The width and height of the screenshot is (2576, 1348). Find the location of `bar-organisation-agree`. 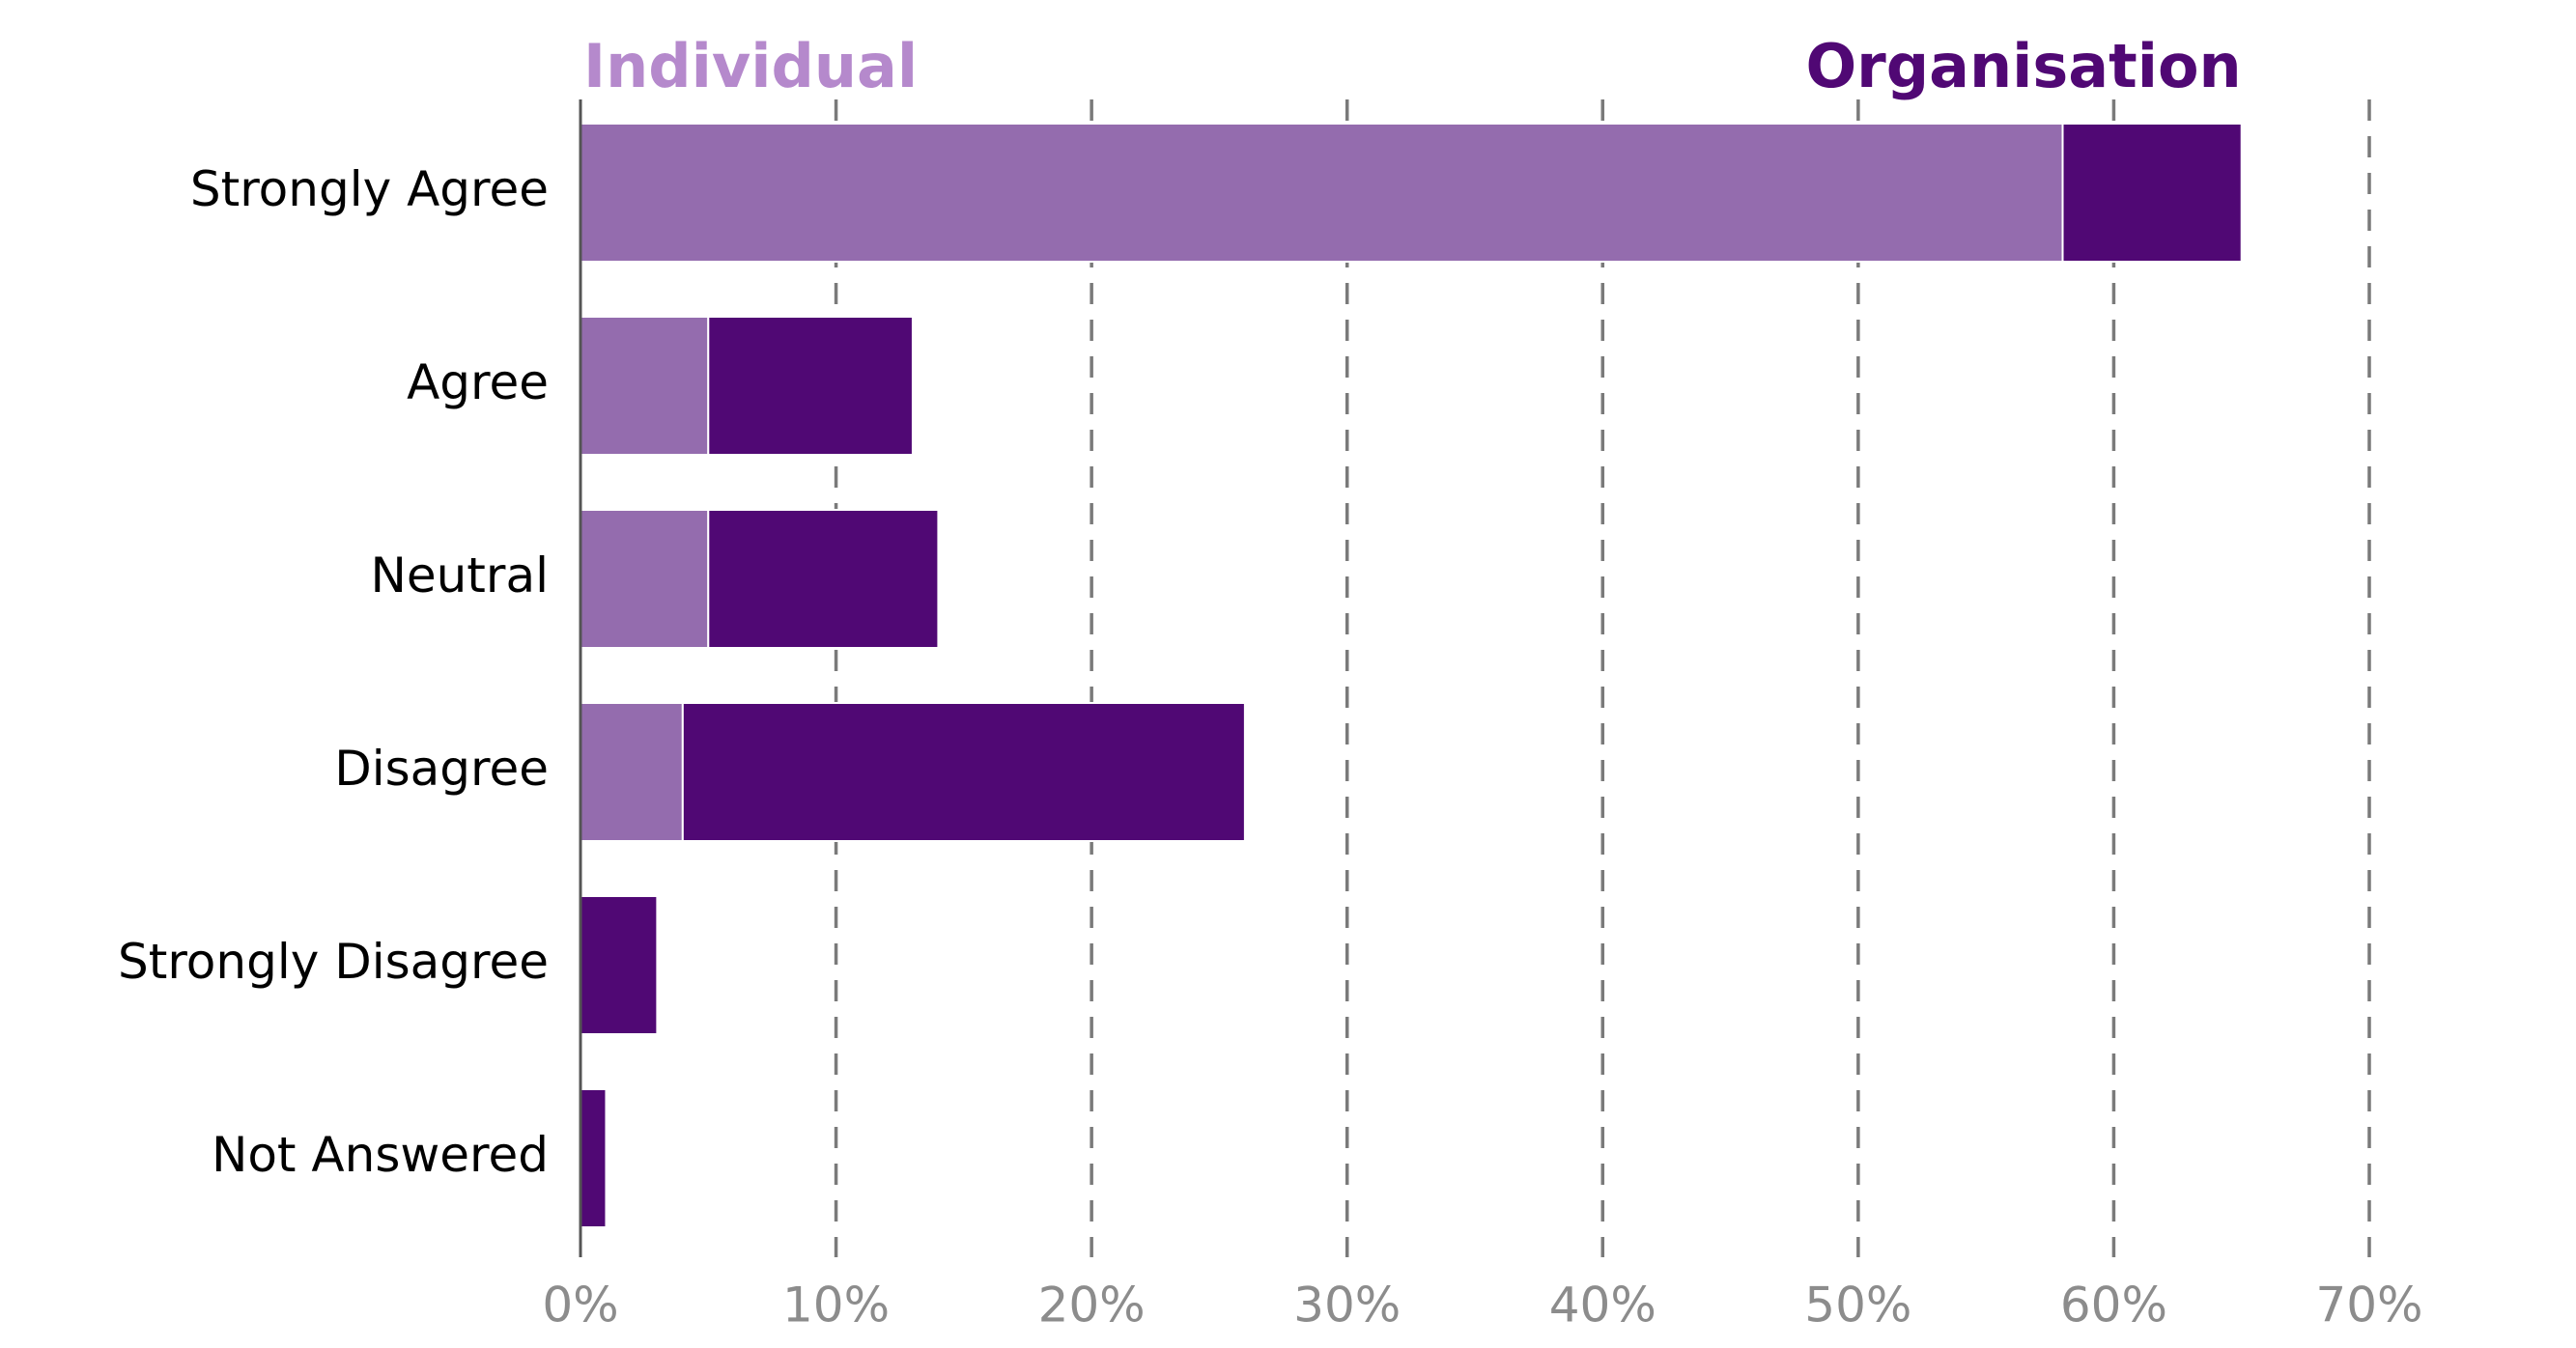

bar-organisation-agree is located at coordinates (810, 386).